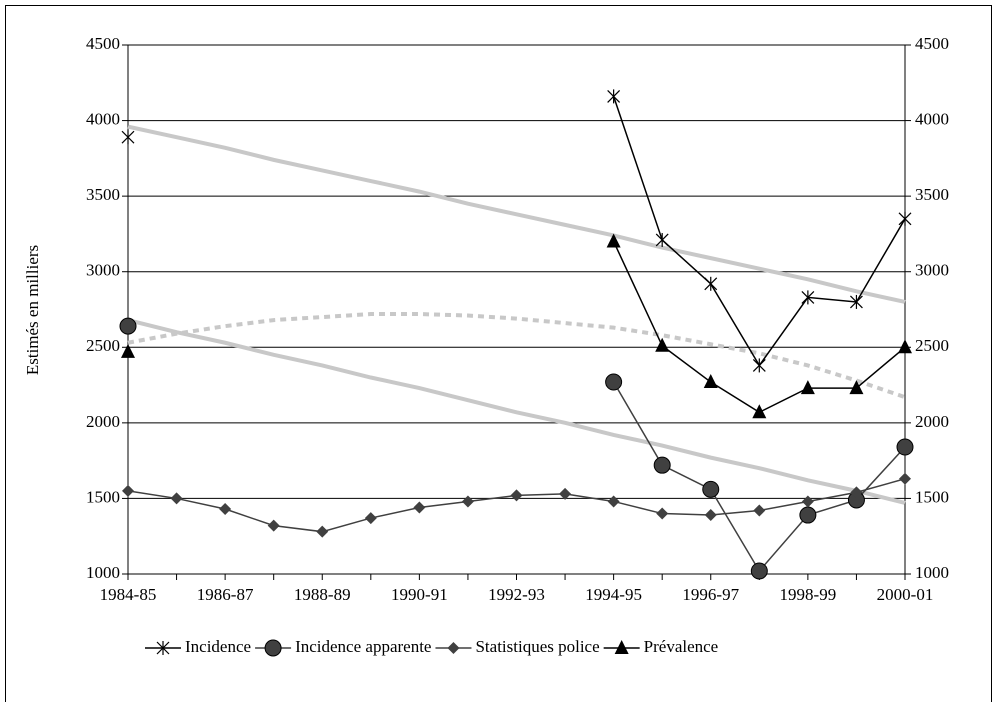  I want to click on y2-tick-label: 4000, so click(932, 118).